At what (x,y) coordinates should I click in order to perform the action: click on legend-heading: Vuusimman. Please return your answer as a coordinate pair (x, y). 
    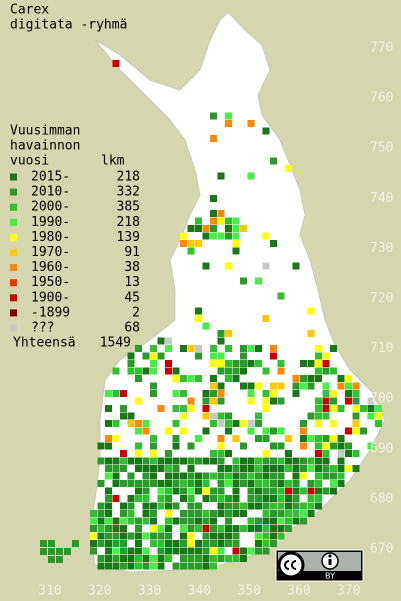
    Looking at the image, I should click on (45, 131).